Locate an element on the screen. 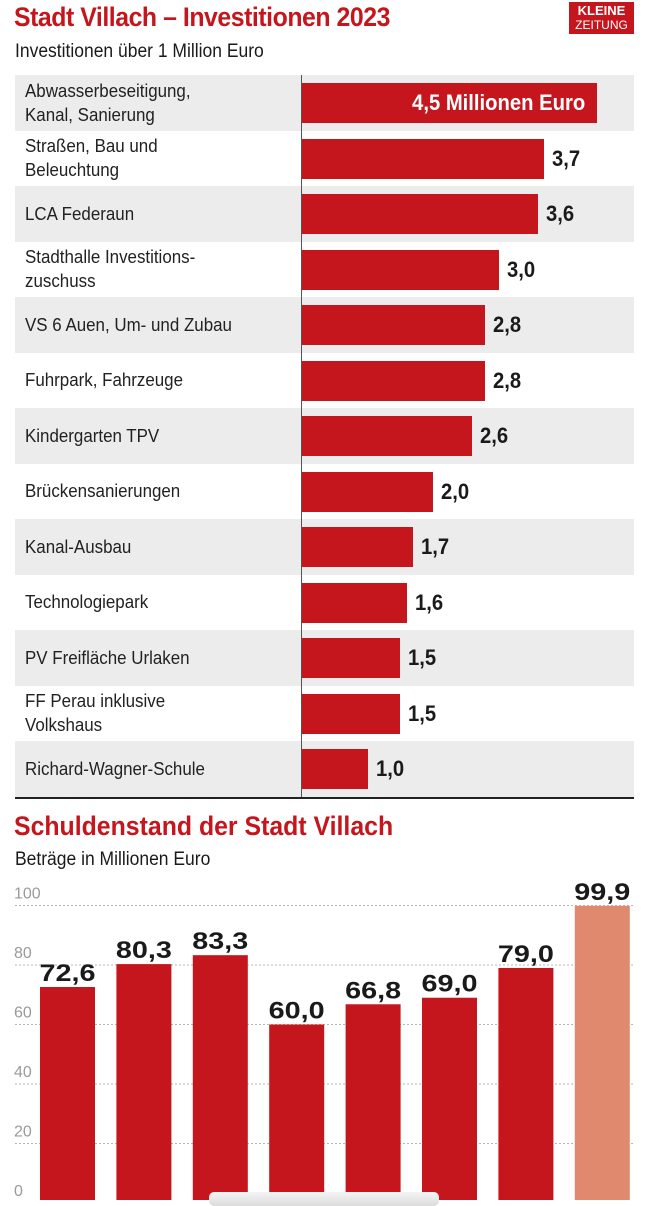  bar-value-label: 1,6 is located at coordinates (428, 602).